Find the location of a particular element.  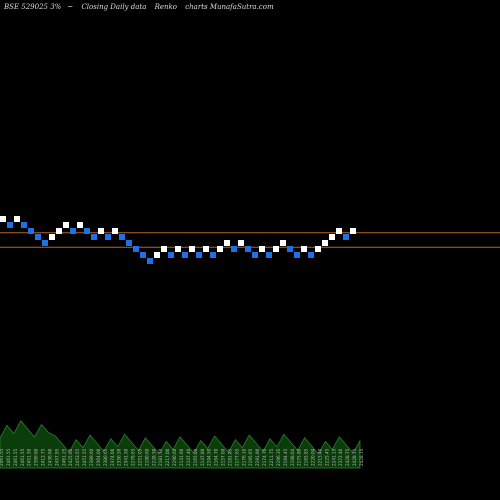

bottom-value-label: 2278.65 is located at coordinates (133, 457).